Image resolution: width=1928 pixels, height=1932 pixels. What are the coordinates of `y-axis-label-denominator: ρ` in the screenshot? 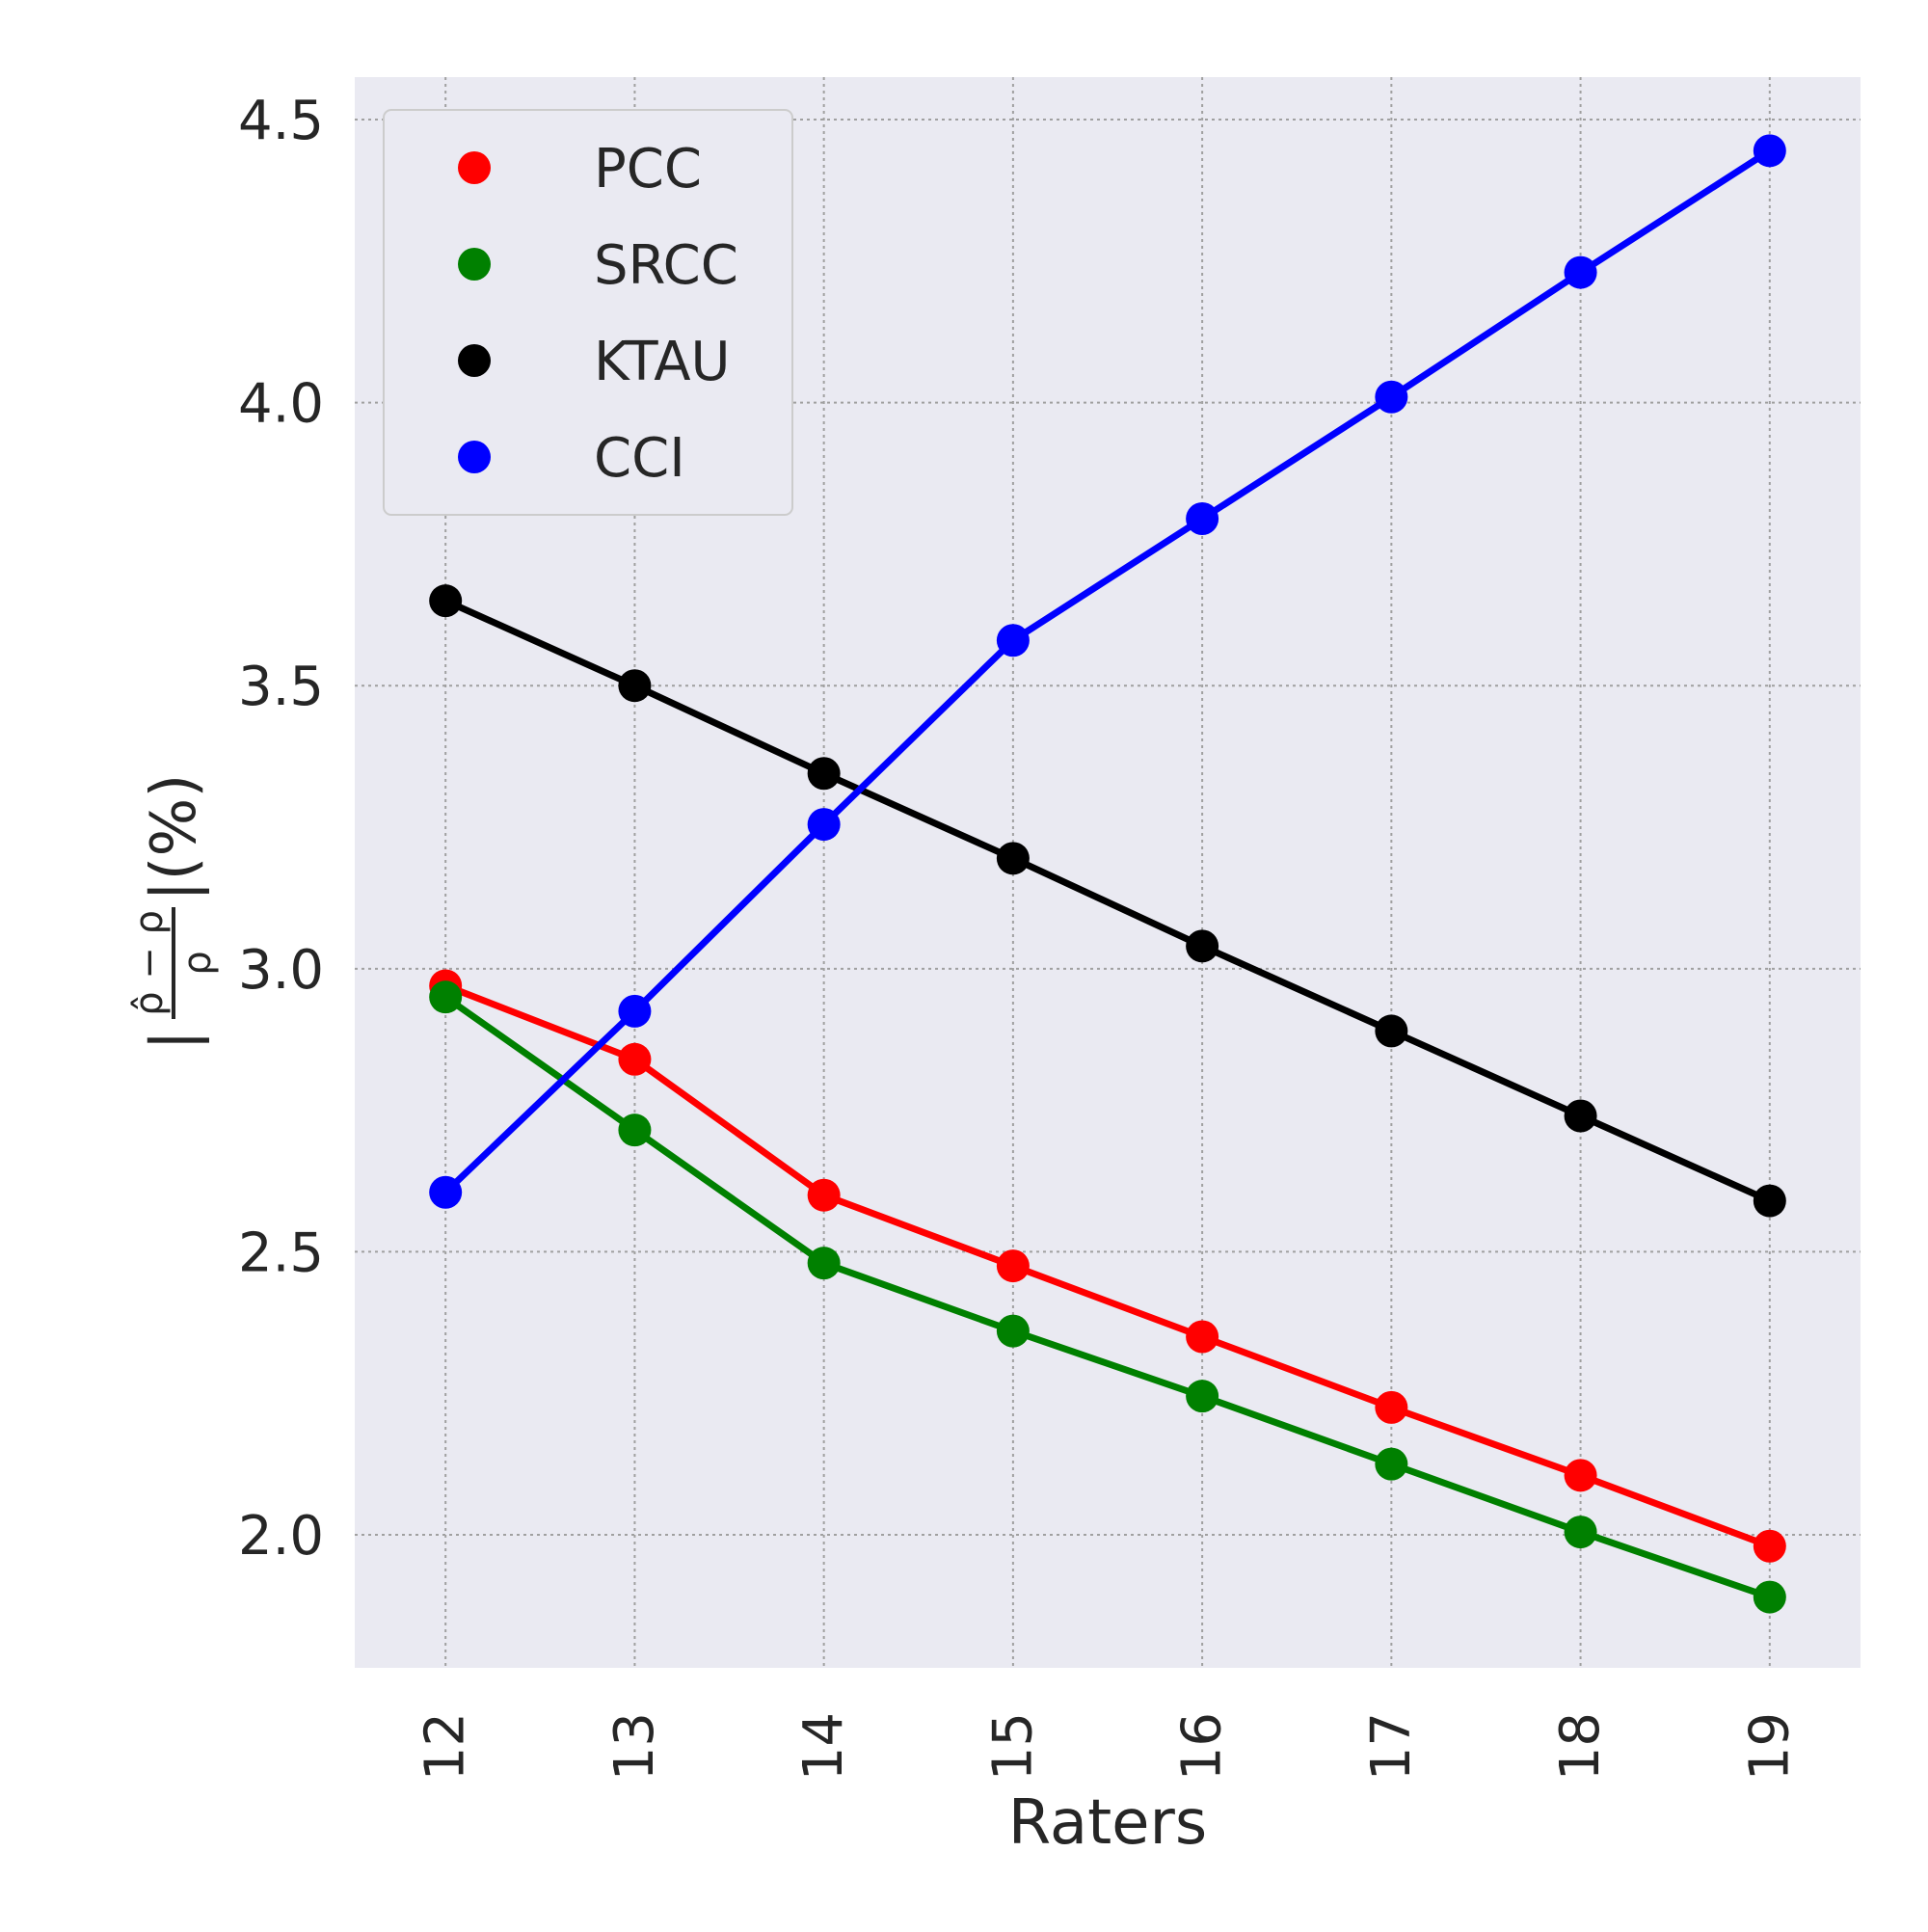 It's located at (197, 963).